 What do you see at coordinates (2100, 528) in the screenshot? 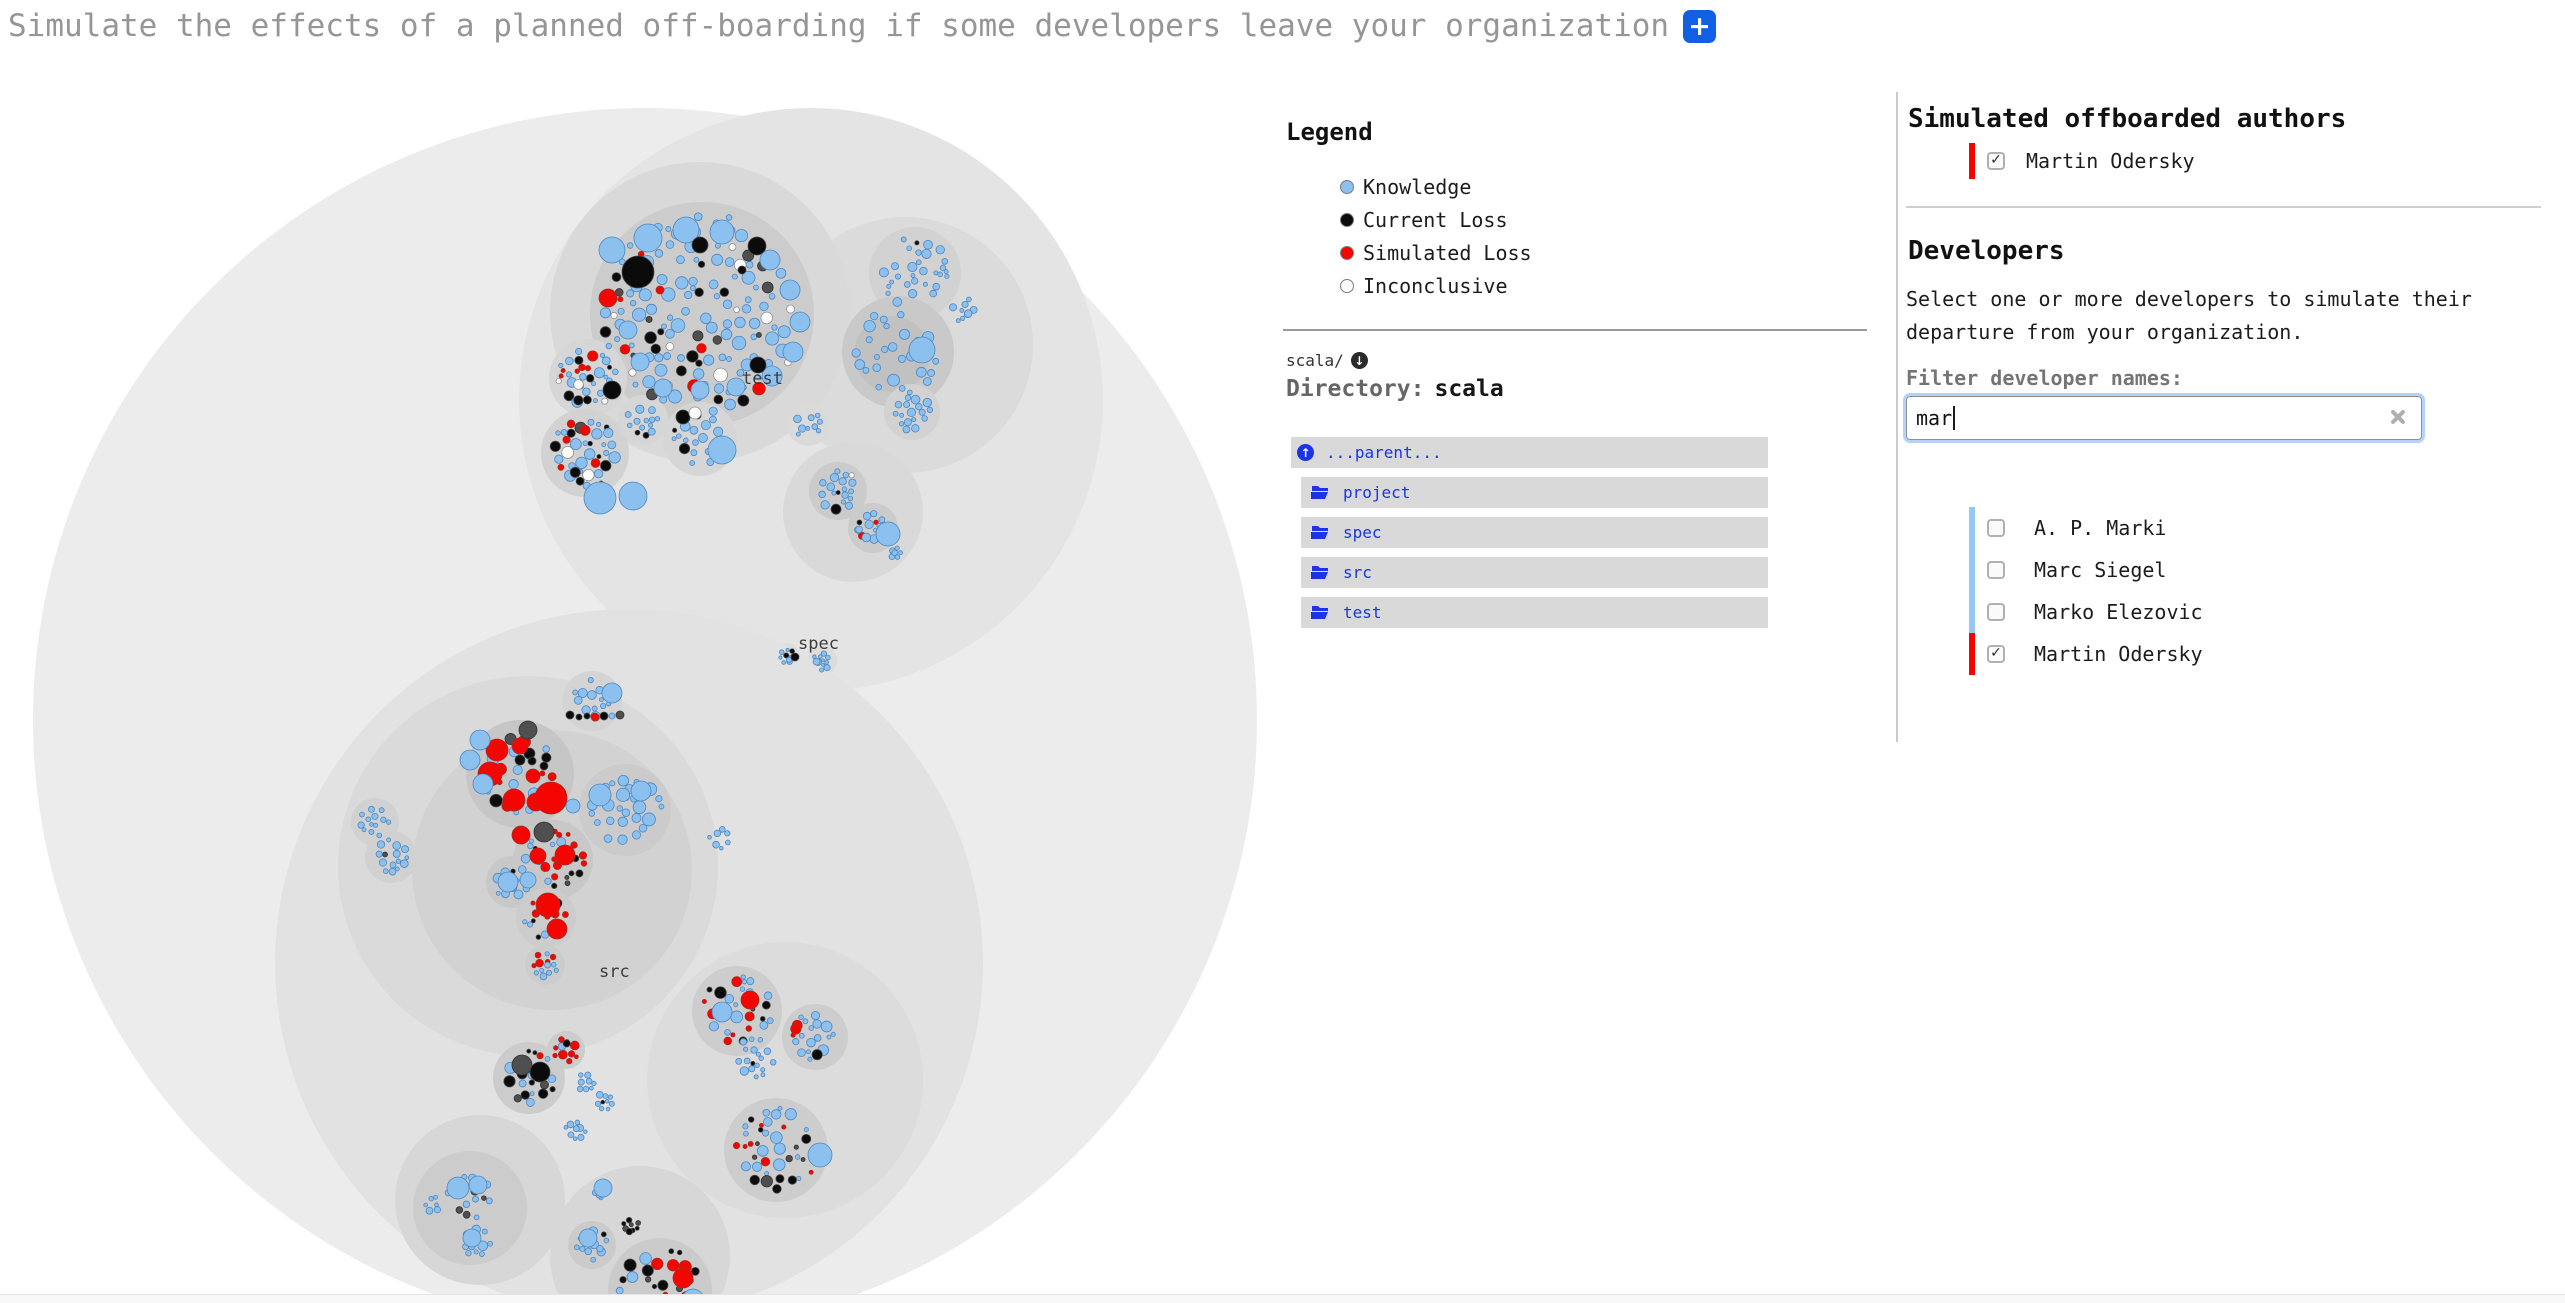
I see `developer-name: A. P. Marki` at bounding box center [2100, 528].